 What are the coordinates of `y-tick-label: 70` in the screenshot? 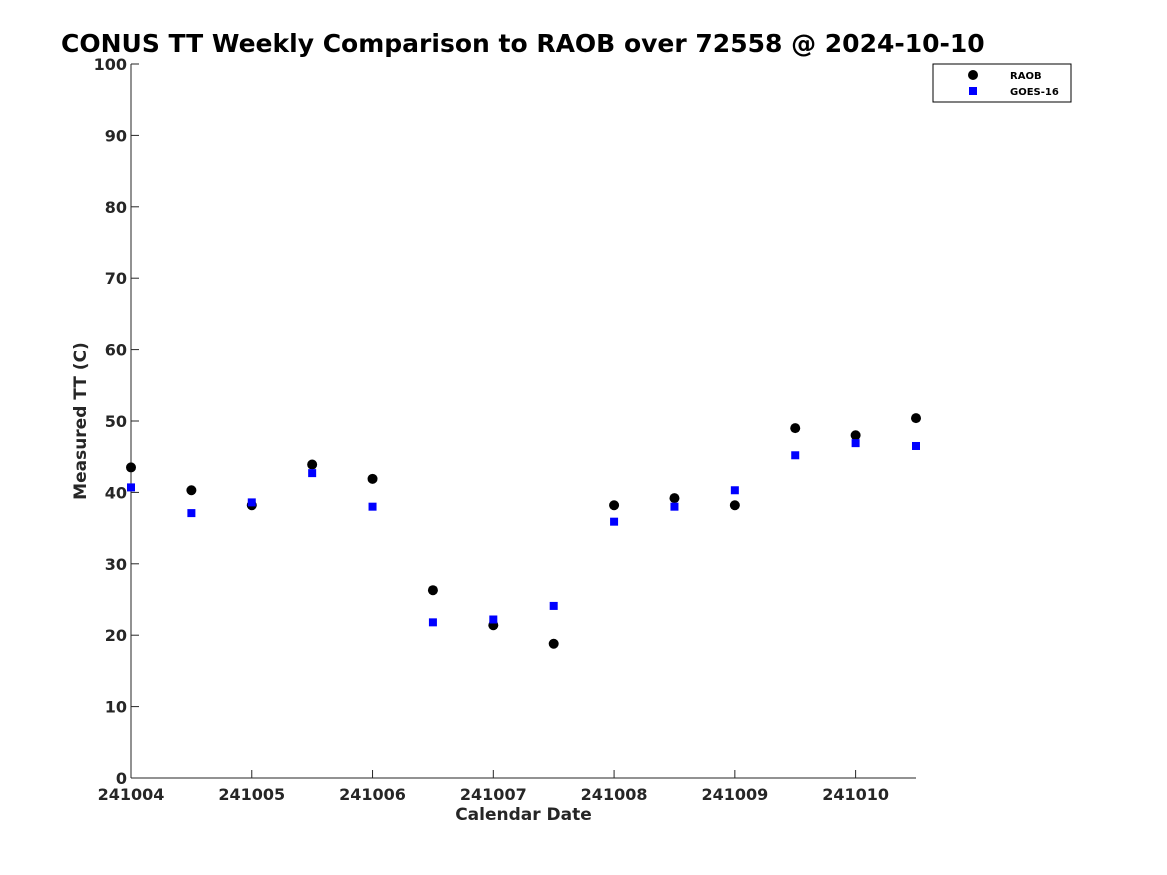 It's located at (116, 278).